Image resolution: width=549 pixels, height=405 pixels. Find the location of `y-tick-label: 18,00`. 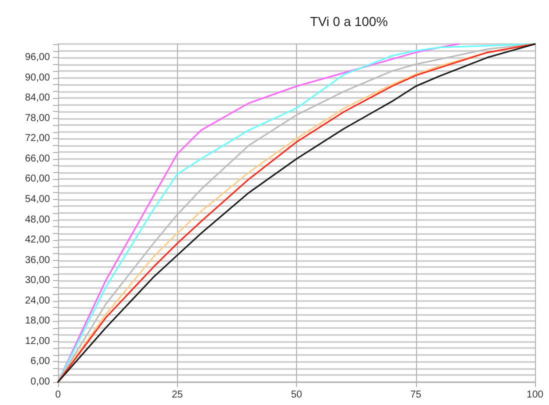

y-tick-label: 18,00 is located at coordinates (37, 321).